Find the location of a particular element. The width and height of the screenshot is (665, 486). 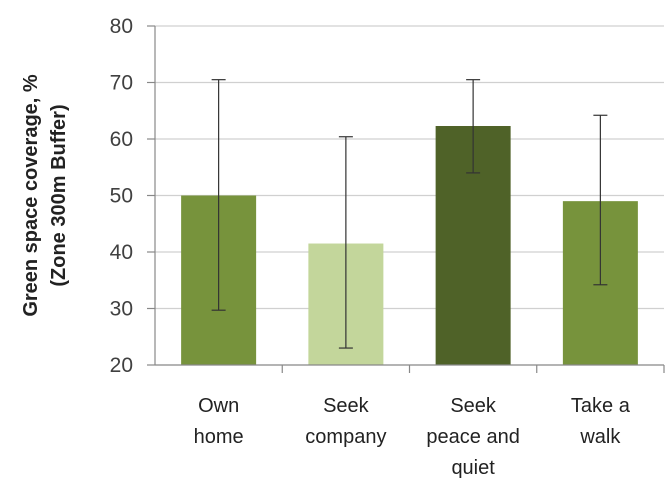

y-tick-label: 50 is located at coordinates (121, 196).